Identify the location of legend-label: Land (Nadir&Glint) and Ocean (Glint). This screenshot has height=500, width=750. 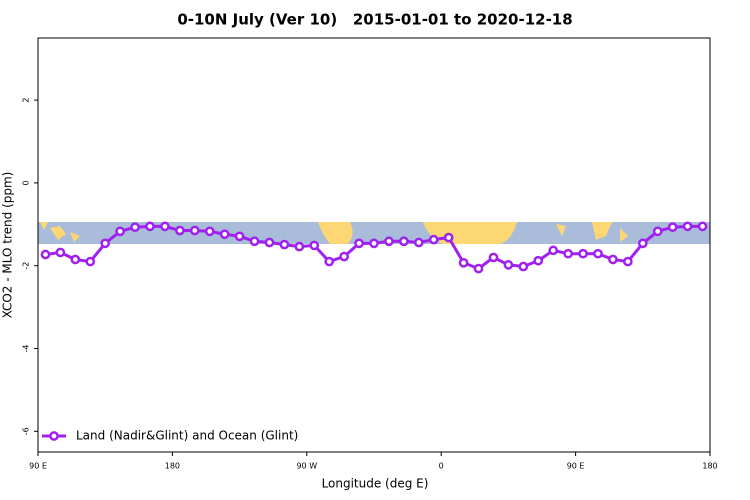
(187, 436).